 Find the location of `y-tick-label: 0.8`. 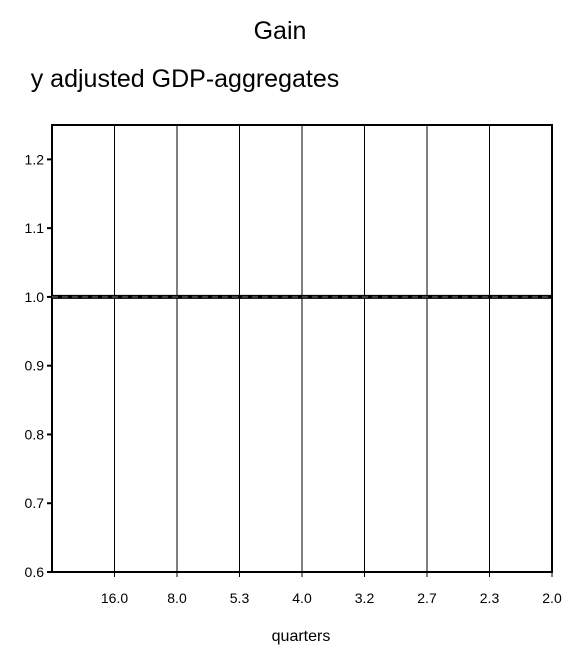

y-tick-label: 0.8 is located at coordinates (35, 434).